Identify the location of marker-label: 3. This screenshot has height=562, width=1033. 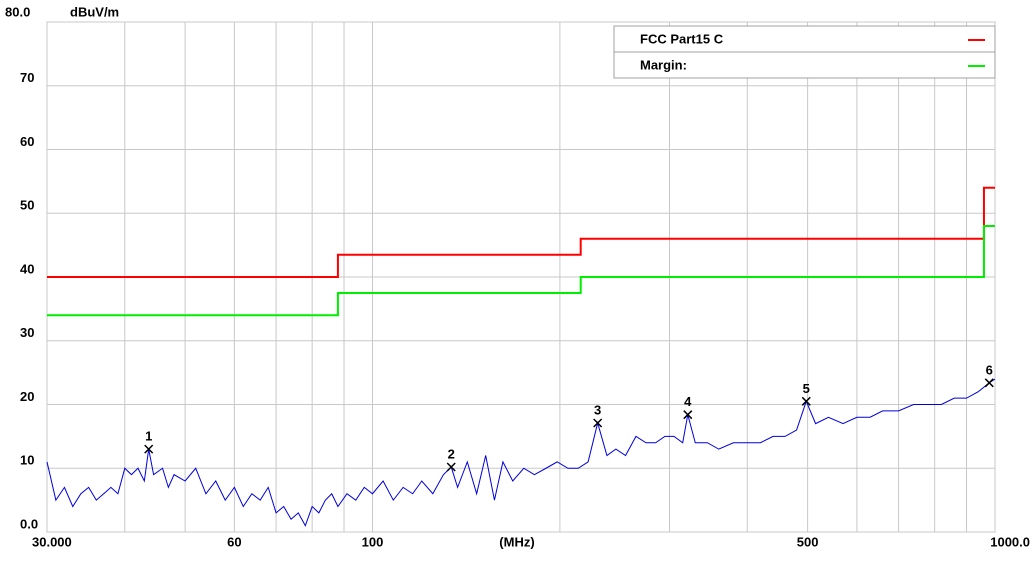
(597, 409).